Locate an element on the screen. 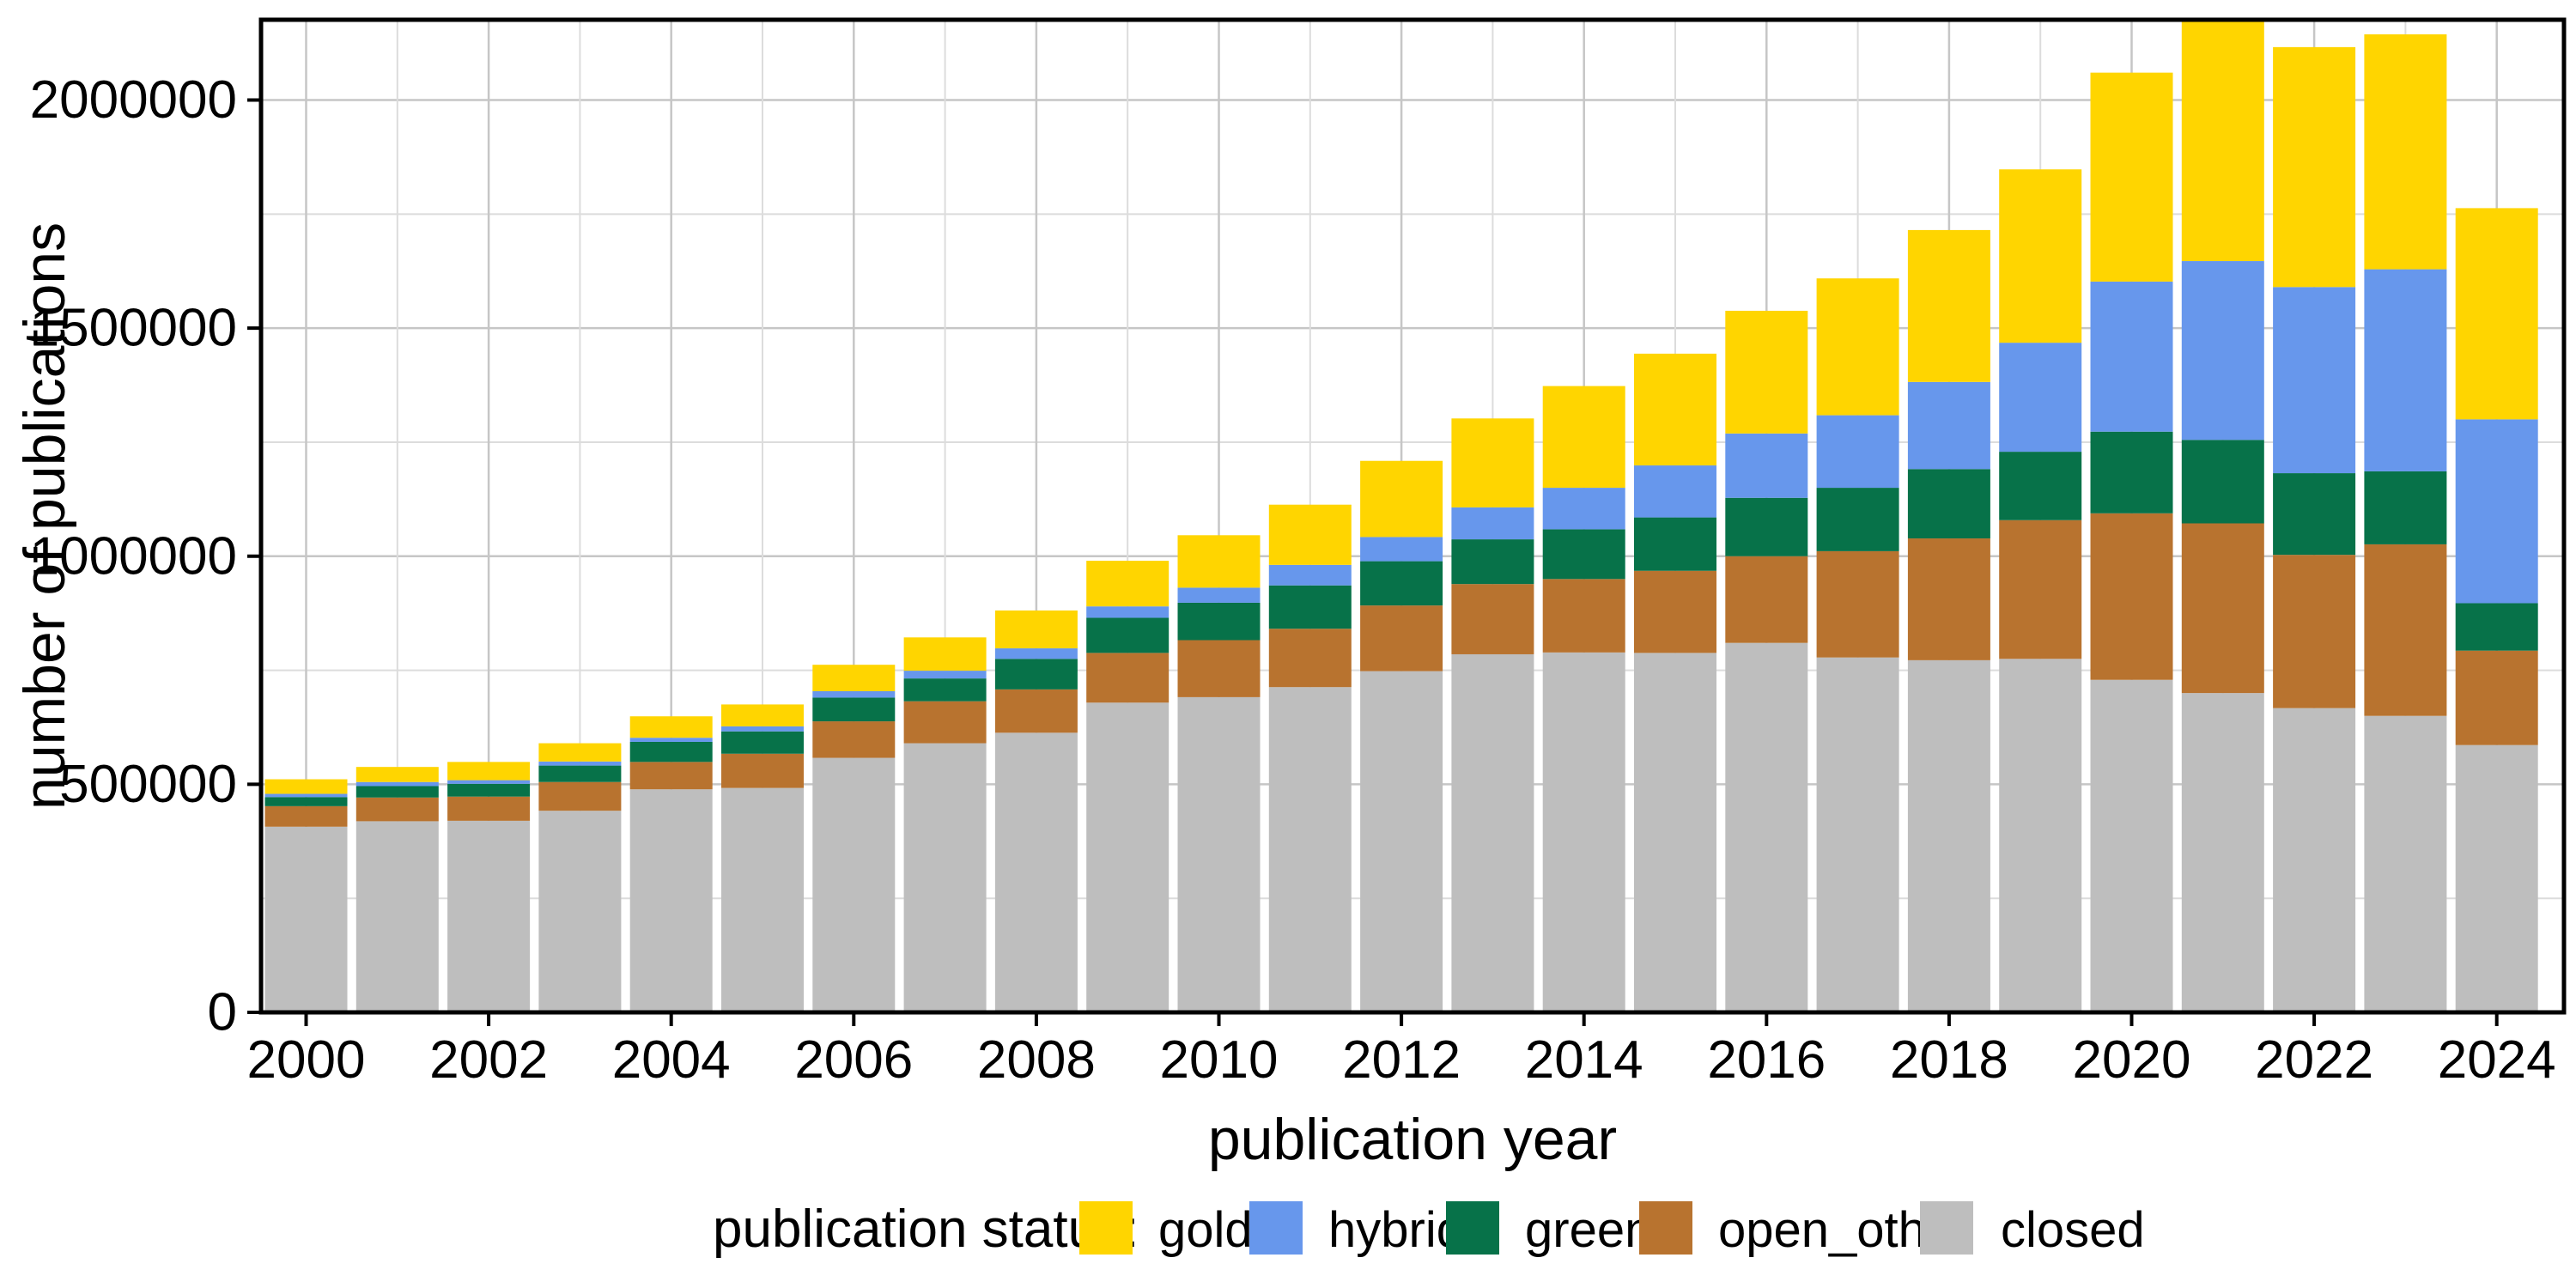  bar-2024 is located at coordinates (2496, 610).